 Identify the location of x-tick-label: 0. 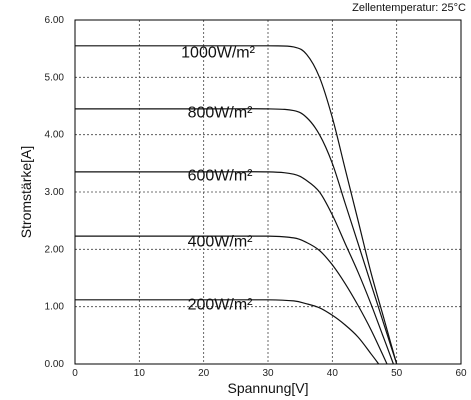
(75, 373).